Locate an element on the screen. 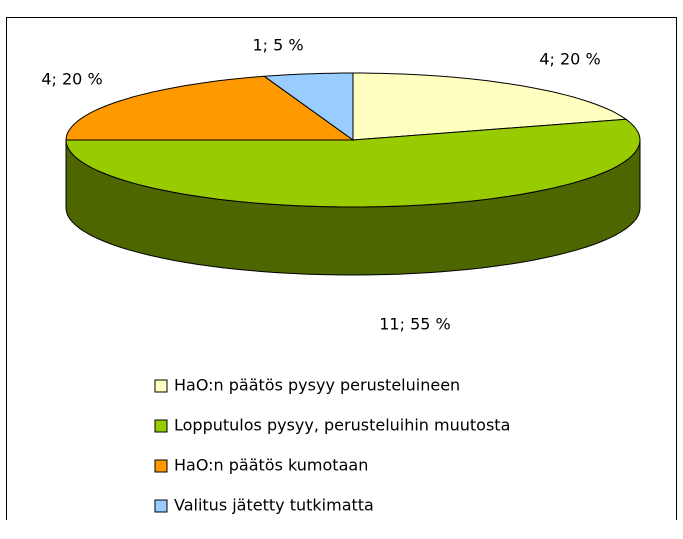  data-label: 11; 55 % is located at coordinates (414, 324).